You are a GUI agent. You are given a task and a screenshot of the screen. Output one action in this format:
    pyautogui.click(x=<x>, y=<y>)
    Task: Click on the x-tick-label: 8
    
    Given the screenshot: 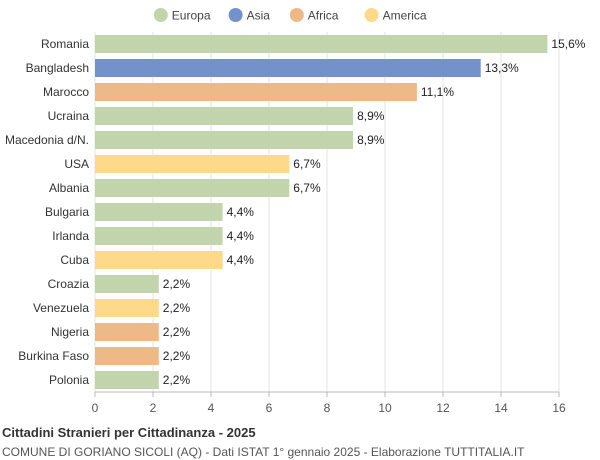 What is the action you would take?
    pyautogui.click(x=327, y=408)
    